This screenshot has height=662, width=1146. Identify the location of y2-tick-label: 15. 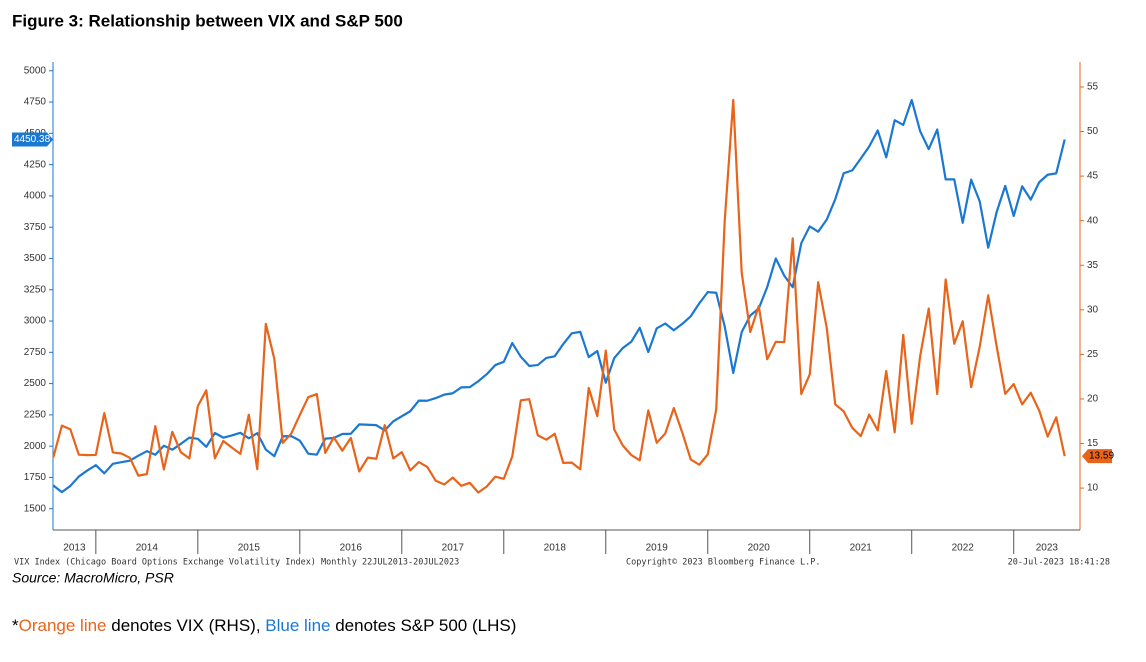
(1093, 443).